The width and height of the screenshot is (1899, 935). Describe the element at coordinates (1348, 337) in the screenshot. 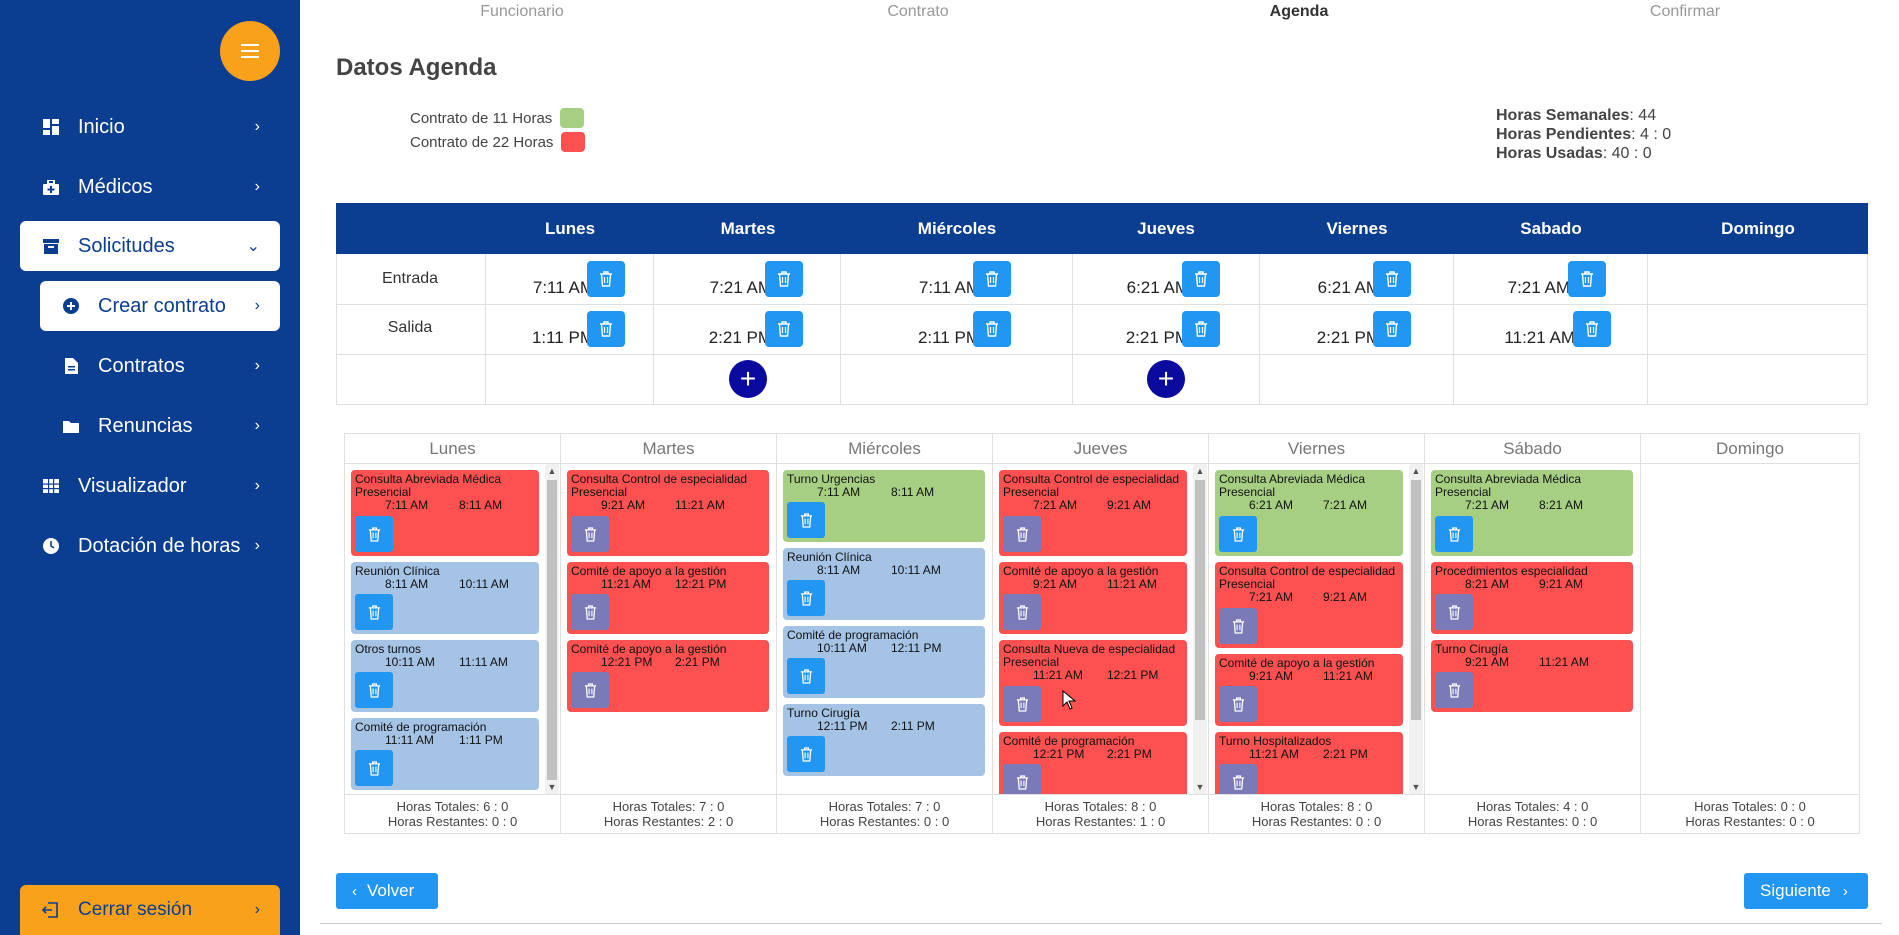

I see `salida-time-viernes: 2:21 PM` at that location.